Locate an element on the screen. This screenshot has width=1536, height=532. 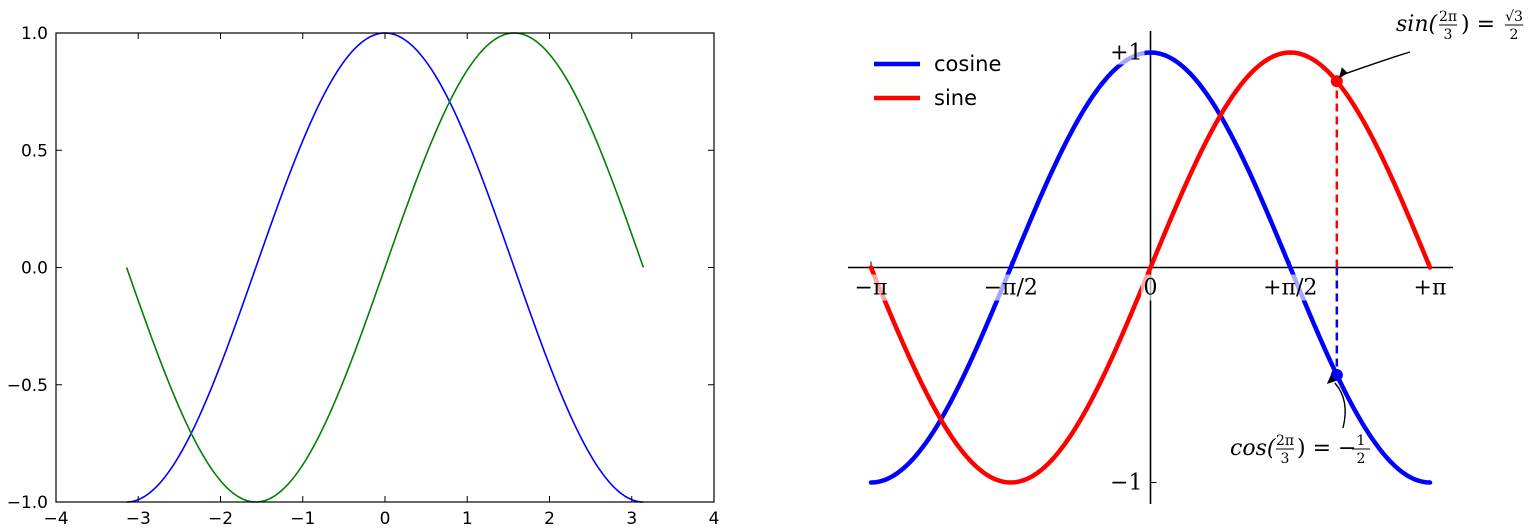
x-tick-label: 4 is located at coordinates (714, 519).